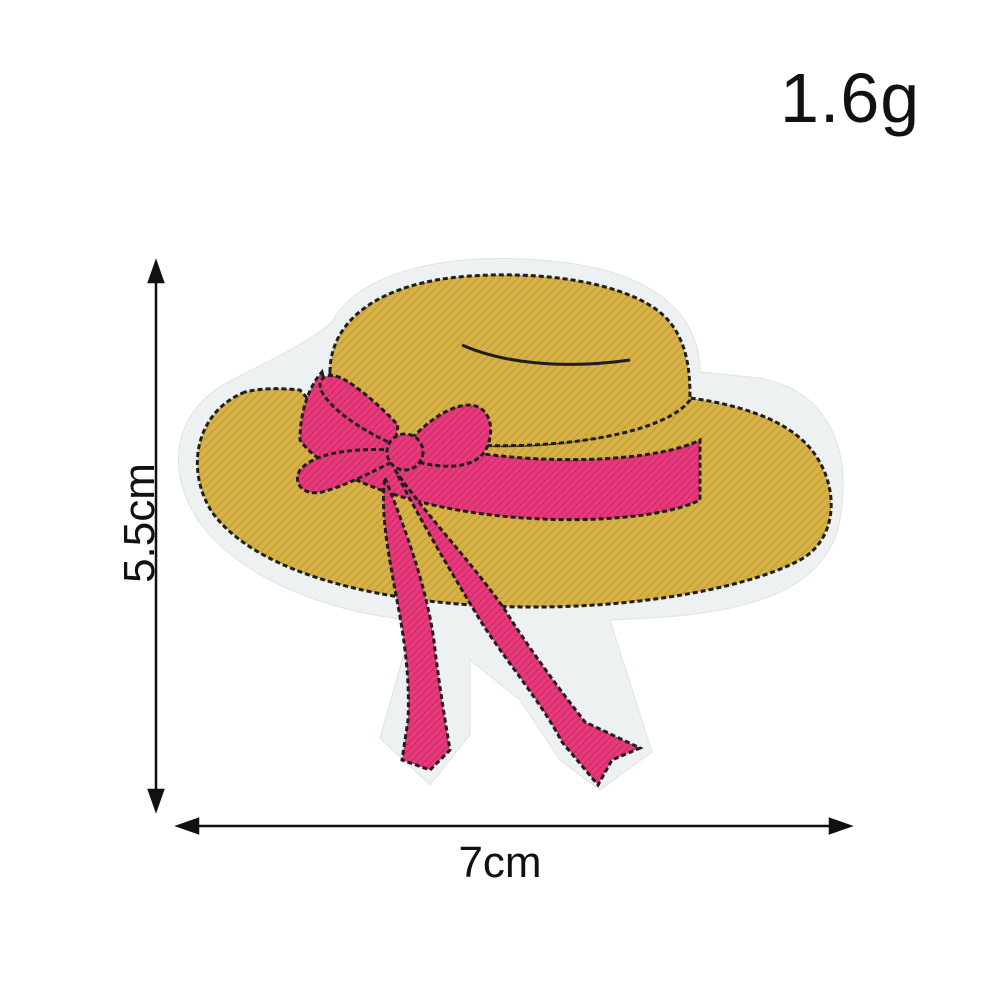 This screenshot has height=1000, width=1000. I want to click on width-dimension-label: 7cm, so click(500, 862).